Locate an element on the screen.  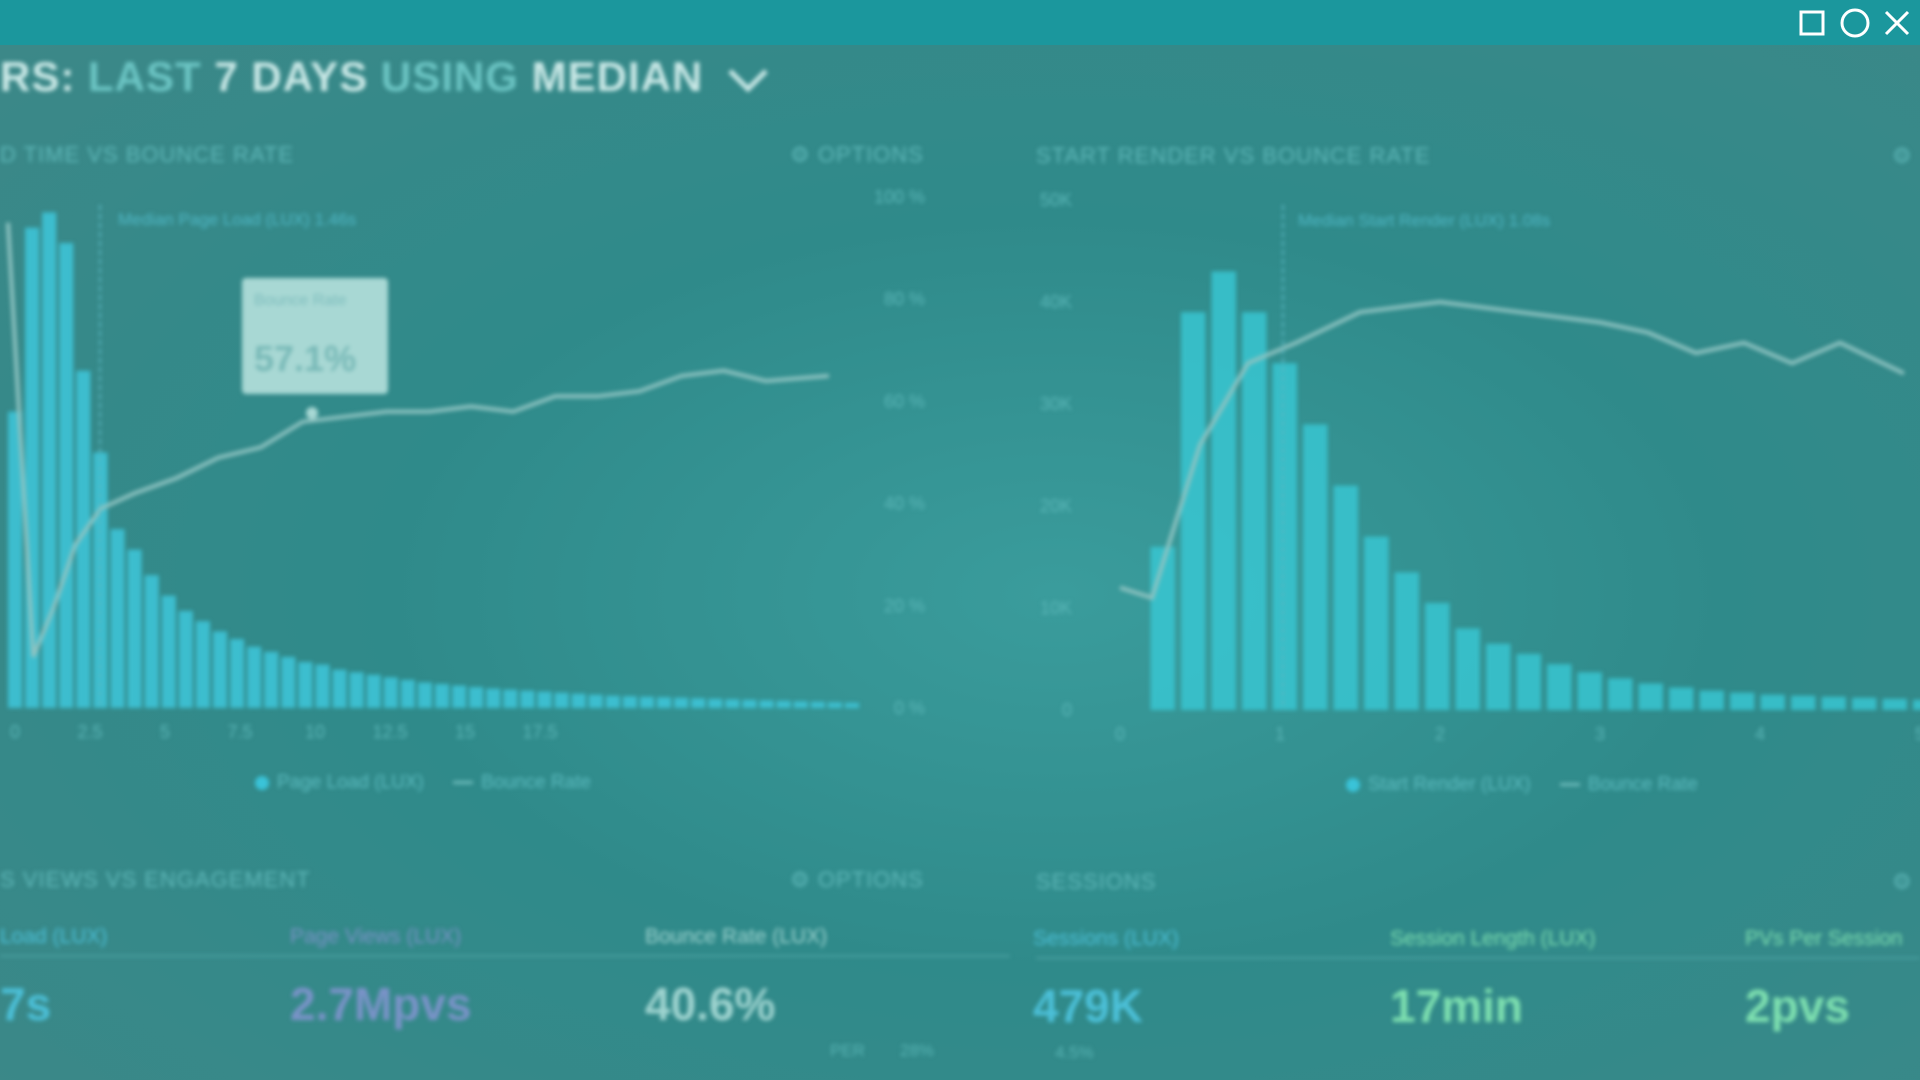
metric-label: Sessions (LUX) is located at coordinates (1106, 938).